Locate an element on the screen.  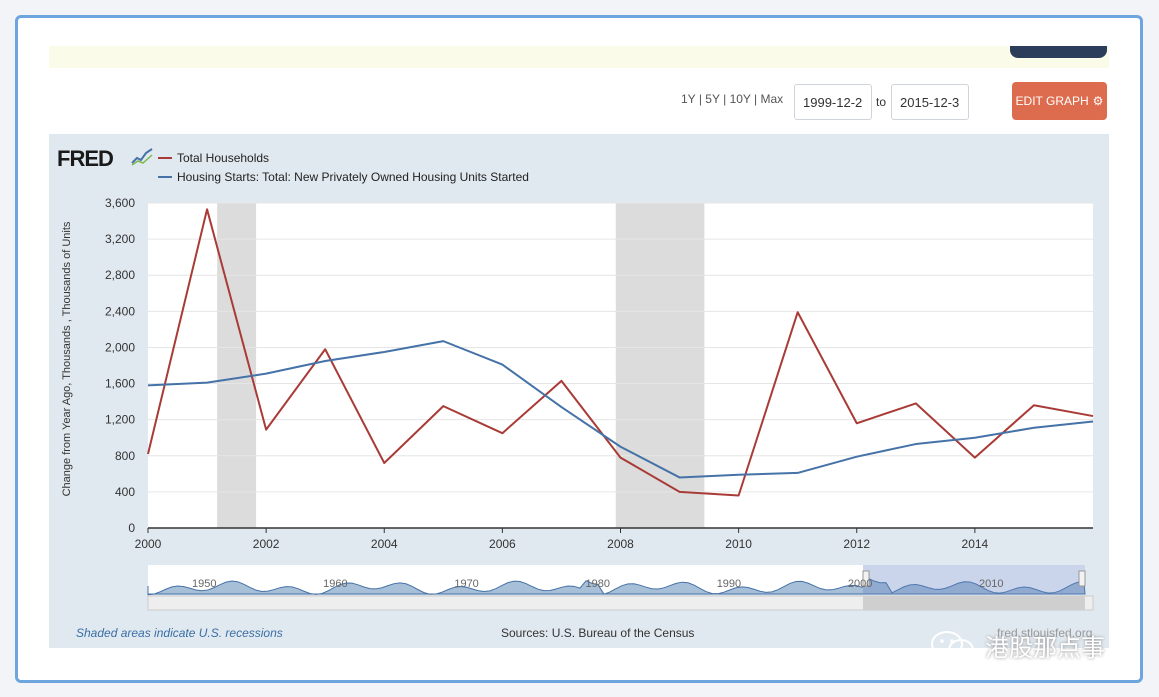
x-tick-label: 2014 is located at coordinates (975, 544).